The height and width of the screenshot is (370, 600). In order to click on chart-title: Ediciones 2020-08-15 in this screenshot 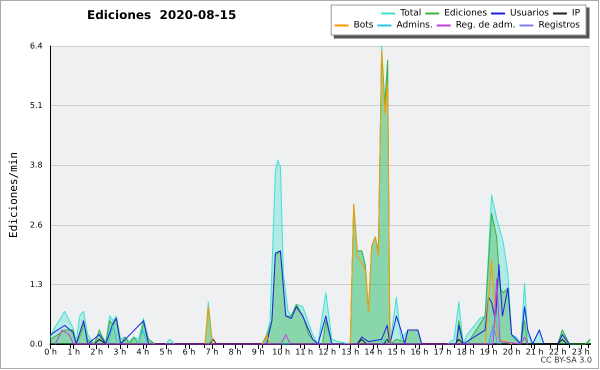, I will do `click(161, 15)`.